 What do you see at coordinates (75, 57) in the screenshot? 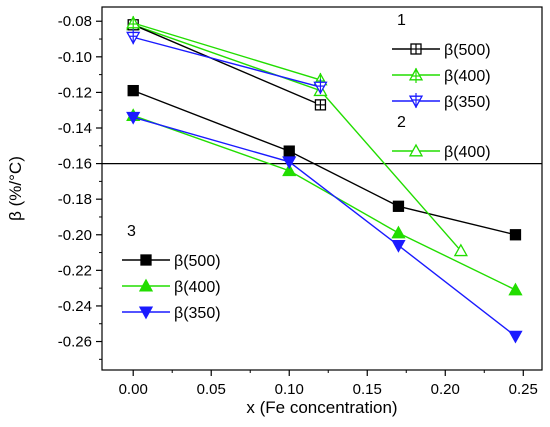
I see `y-tick-label: -0.10` at bounding box center [75, 57].